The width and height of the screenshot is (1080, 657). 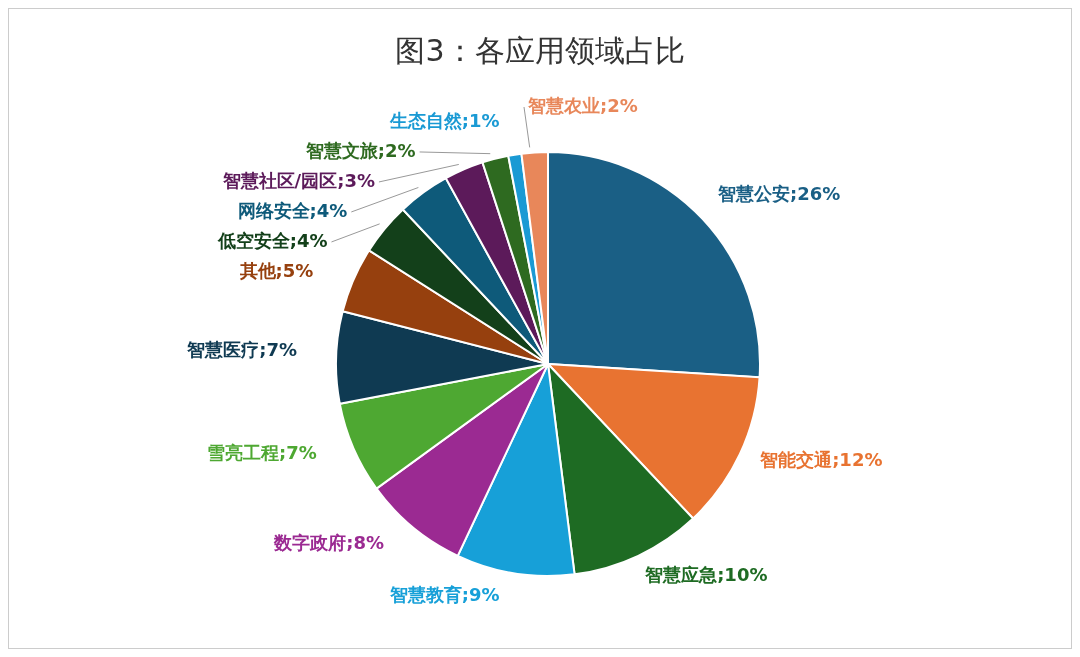 I want to click on data-label: ;3%, so click(x=356, y=180).